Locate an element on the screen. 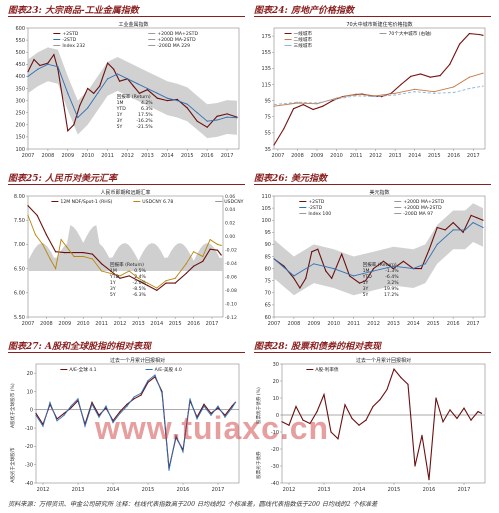 The height and width of the screenshot is (513, 499). x-tick-label: 2009 is located at coordinates (64, 324).